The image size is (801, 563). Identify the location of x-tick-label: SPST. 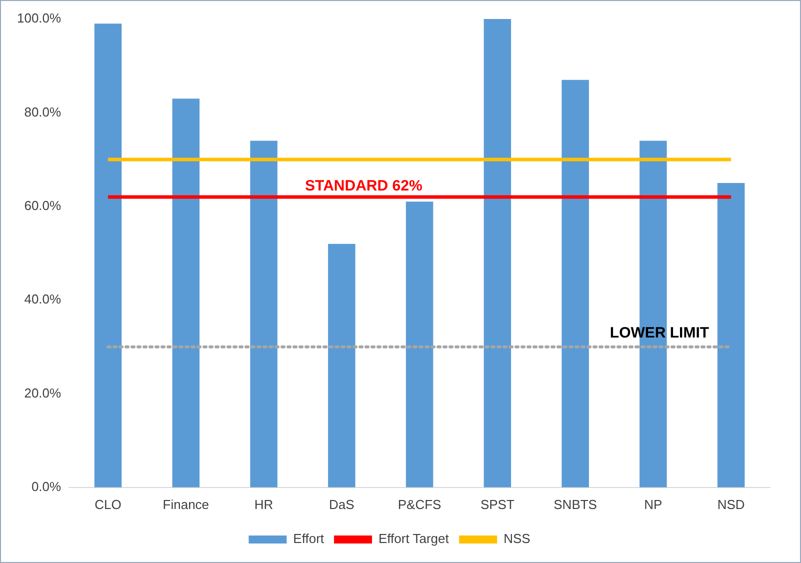
(497, 504).